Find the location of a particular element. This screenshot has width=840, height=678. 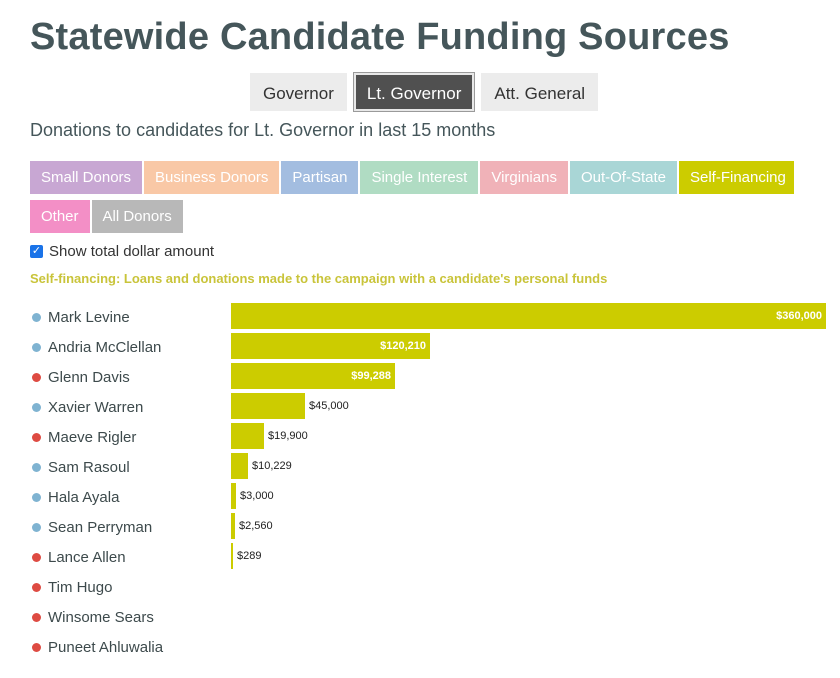

bar-value-label: $19,900 is located at coordinates (288, 436).